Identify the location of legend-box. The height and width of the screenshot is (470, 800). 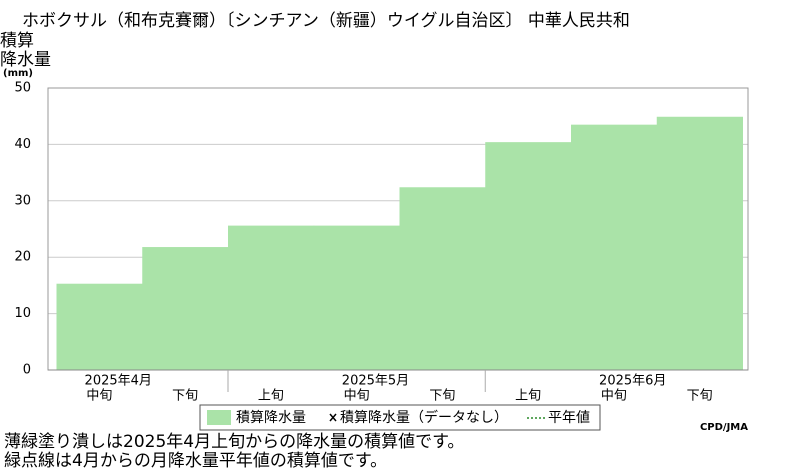
(400, 417).